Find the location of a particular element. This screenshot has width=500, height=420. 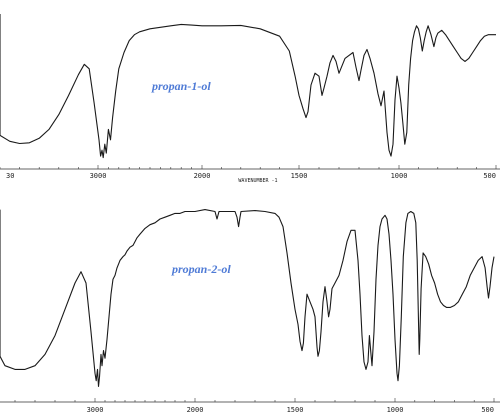

series-label-propan-1-ol: propan-1-ol is located at coordinates (181, 86).